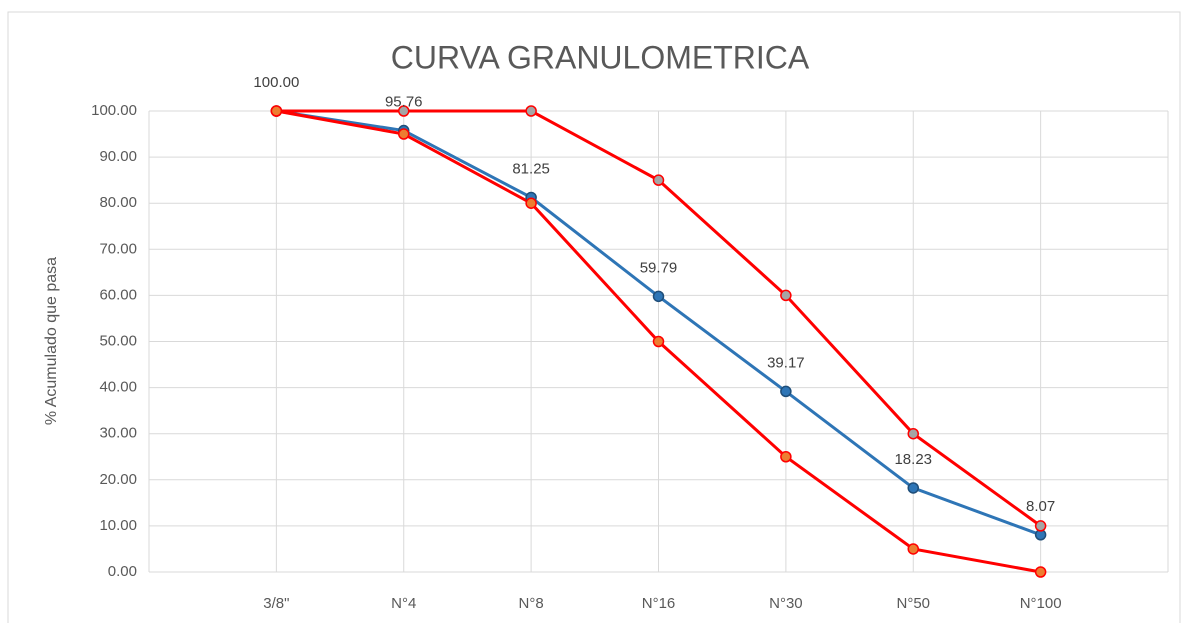 This screenshot has width=1181, height=623. I want to click on x-tick-label: 3/8", so click(276, 603).